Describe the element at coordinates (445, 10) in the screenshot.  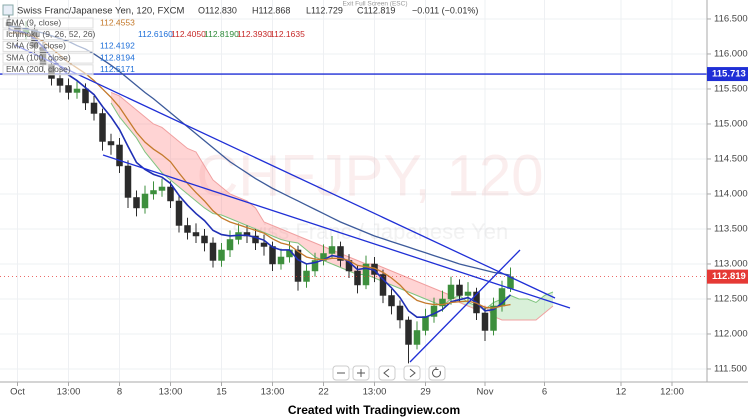
I see `ohlc-value: −0.011 (−0.01%)` at that location.